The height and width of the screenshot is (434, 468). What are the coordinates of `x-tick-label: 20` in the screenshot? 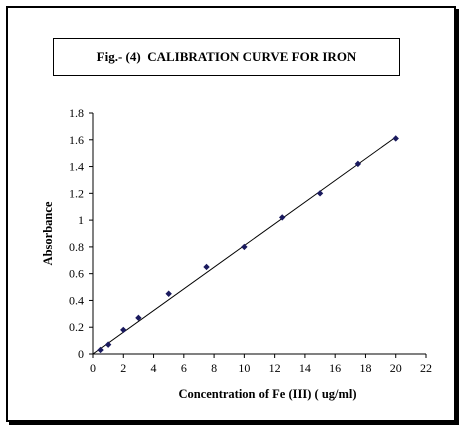 It's located at (396, 368).